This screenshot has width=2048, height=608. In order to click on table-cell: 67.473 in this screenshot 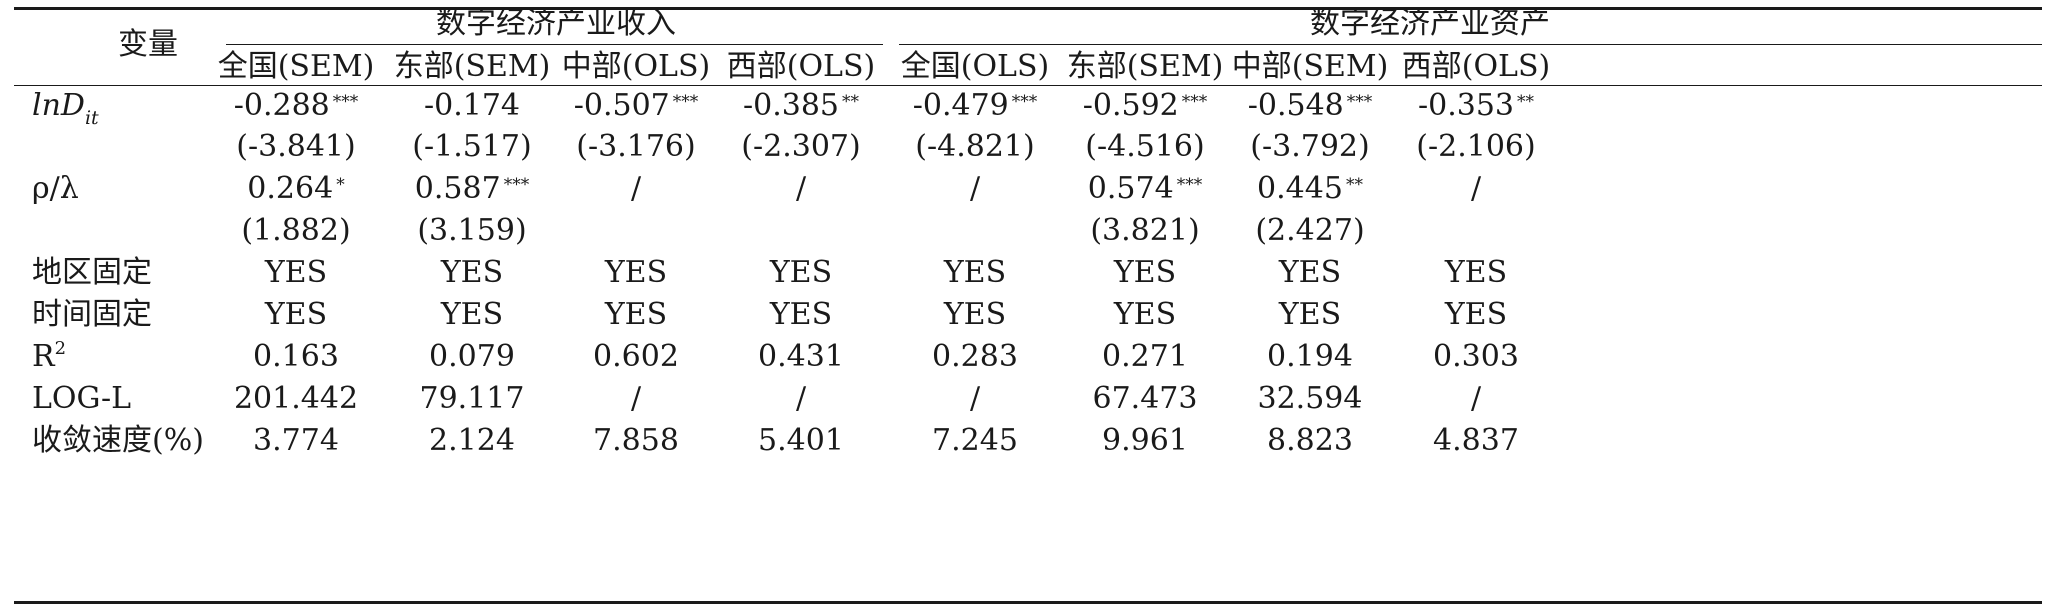, I will do `click(1145, 399)`.